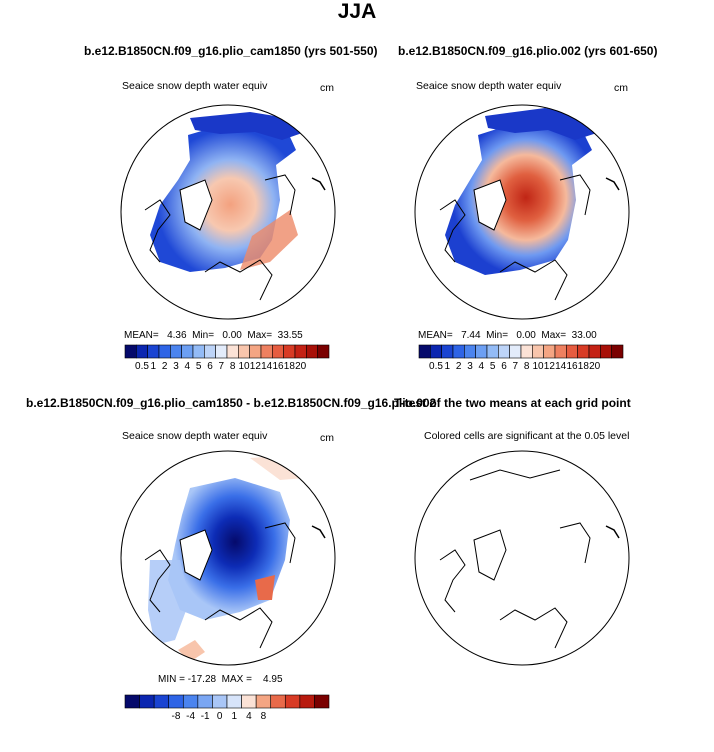 The width and height of the screenshot is (714, 752). I want to click on panel-bl-units: cm, so click(327, 438).